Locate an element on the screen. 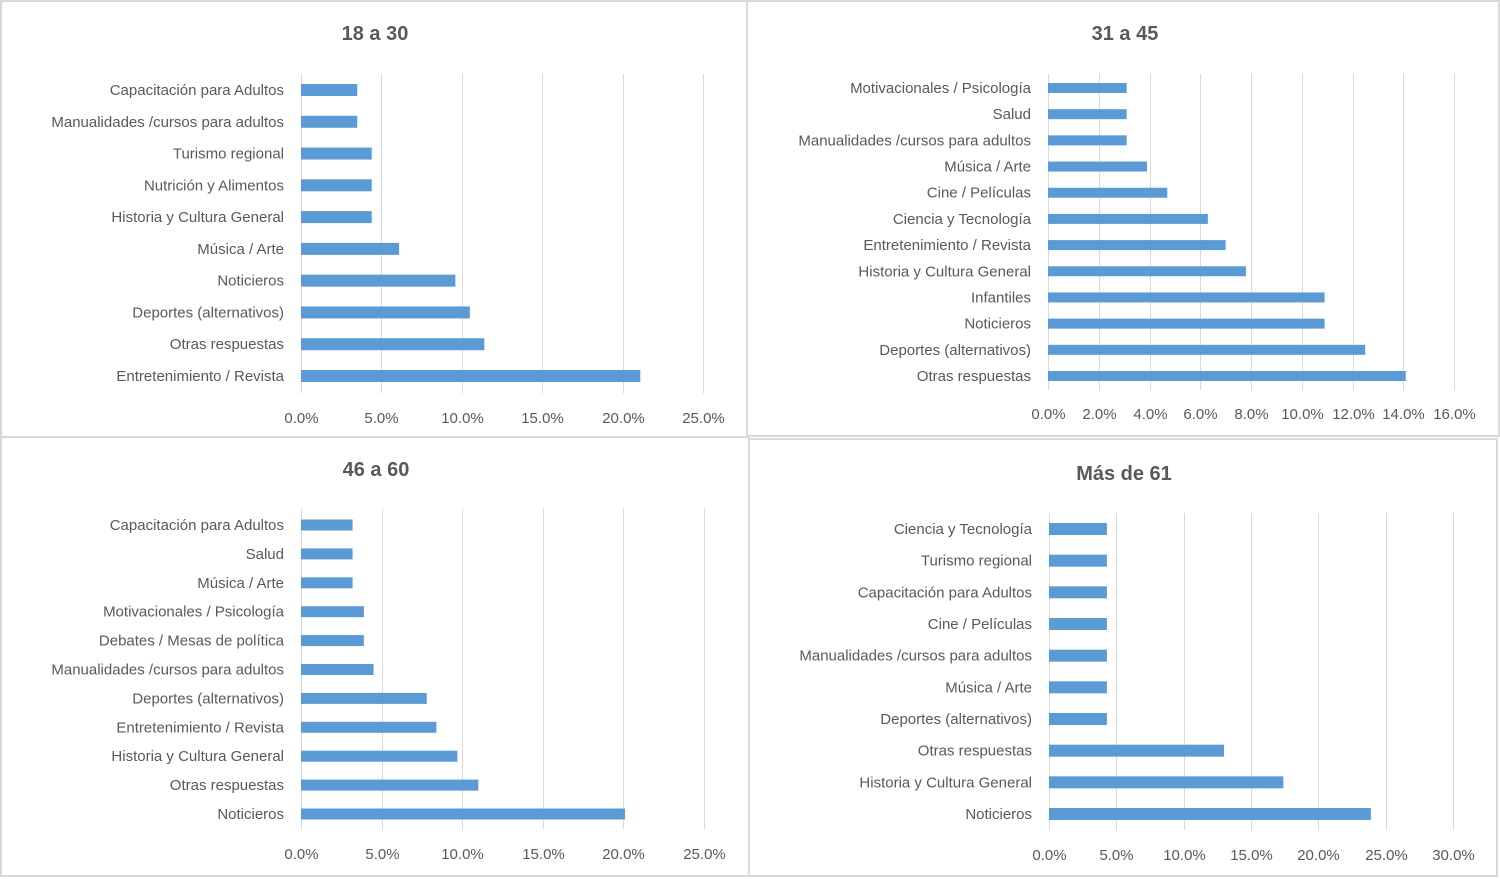 This screenshot has width=1500, height=879. x-tick-label: 14.0% is located at coordinates (1403, 414).